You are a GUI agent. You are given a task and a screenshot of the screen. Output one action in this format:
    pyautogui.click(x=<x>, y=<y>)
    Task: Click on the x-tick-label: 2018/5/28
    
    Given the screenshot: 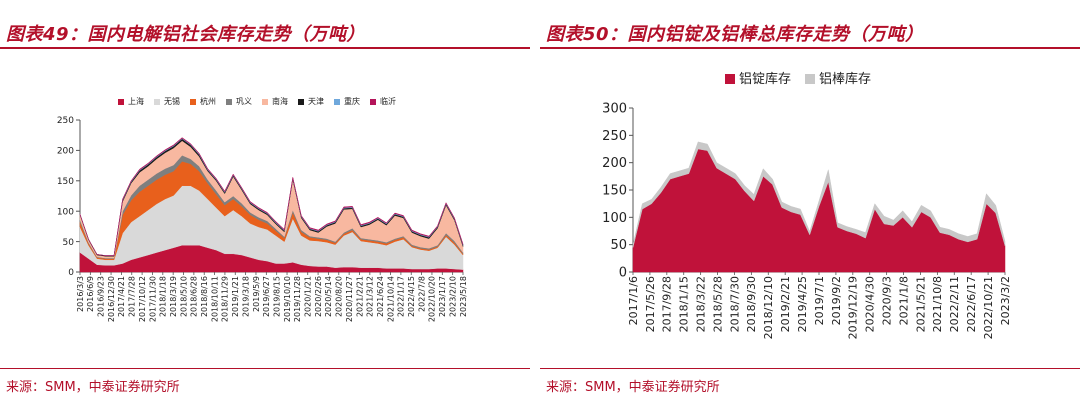 What is the action you would take?
    pyautogui.click(x=717, y=304)
    